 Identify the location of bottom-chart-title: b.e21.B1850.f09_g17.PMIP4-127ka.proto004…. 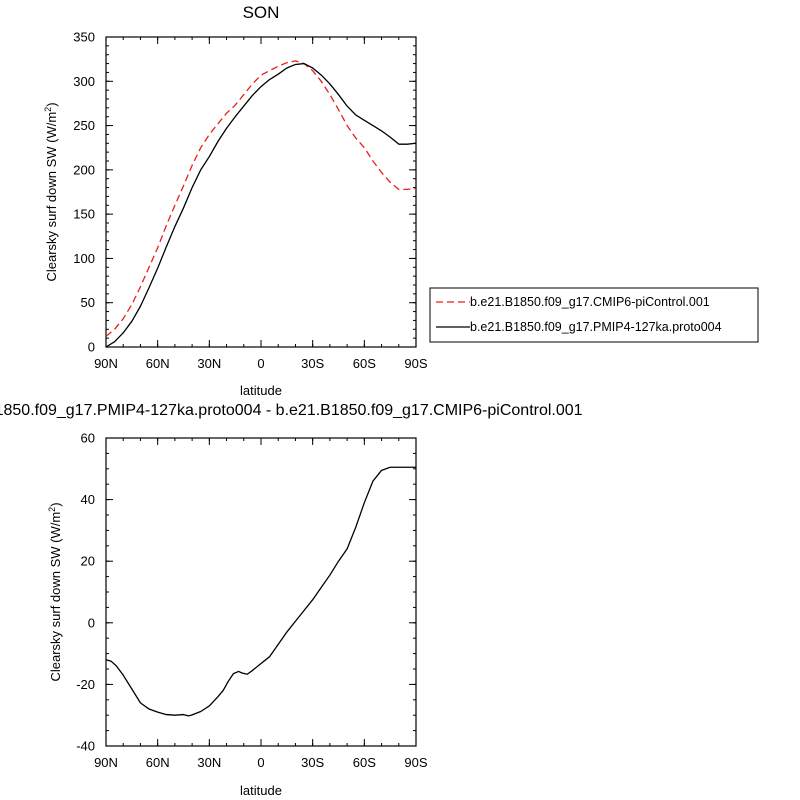
(291, 410).